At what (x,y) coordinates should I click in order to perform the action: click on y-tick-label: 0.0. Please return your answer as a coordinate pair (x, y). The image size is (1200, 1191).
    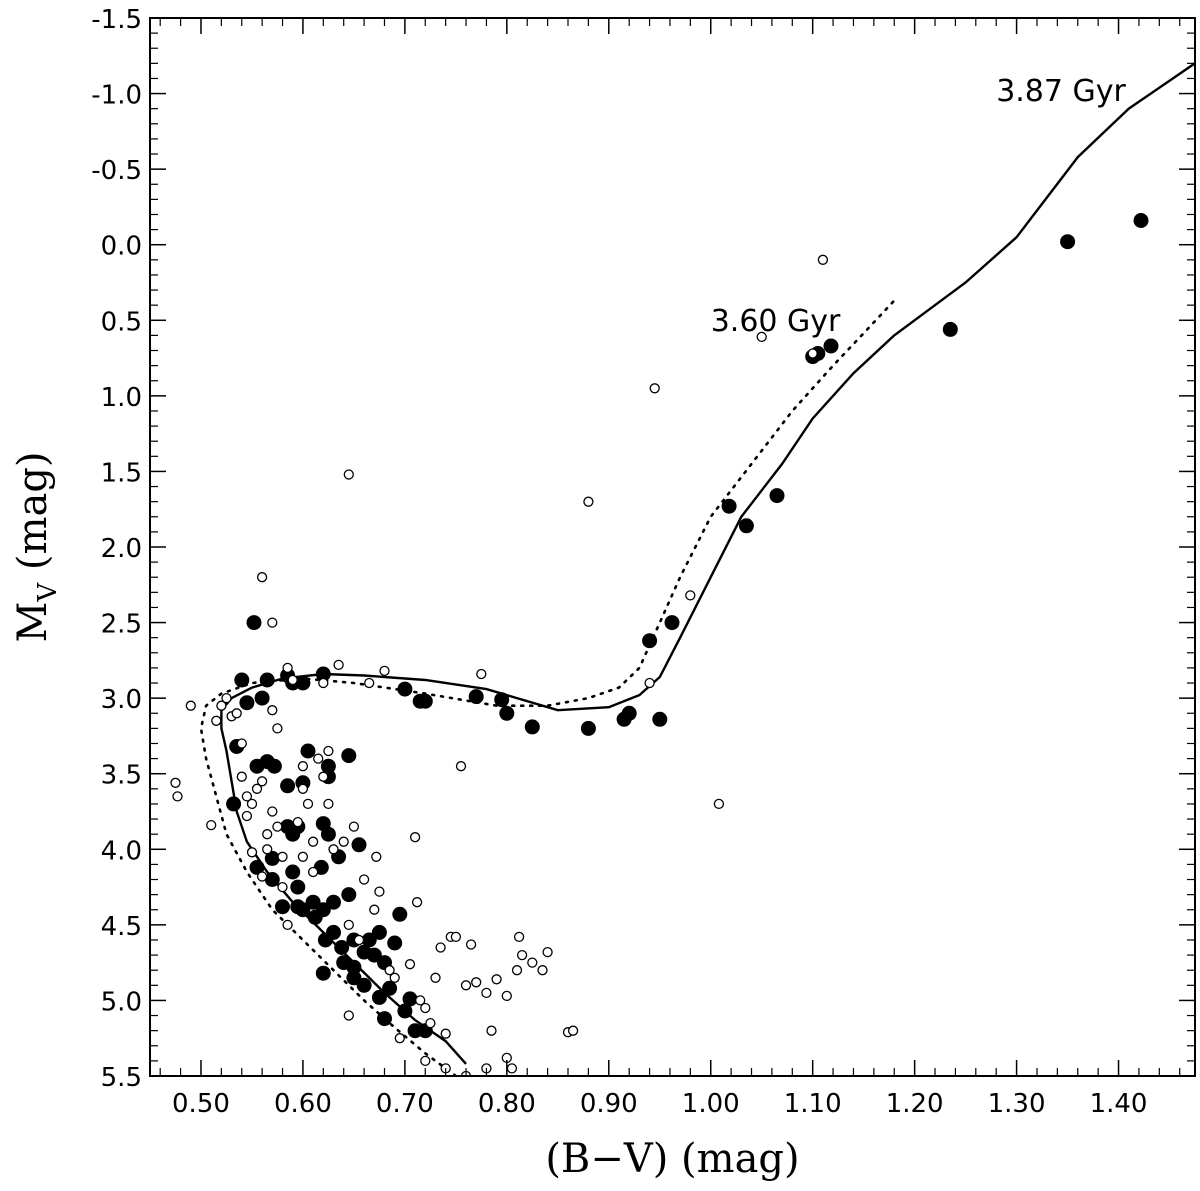
    Looking at the image, I should click on (121, 247).